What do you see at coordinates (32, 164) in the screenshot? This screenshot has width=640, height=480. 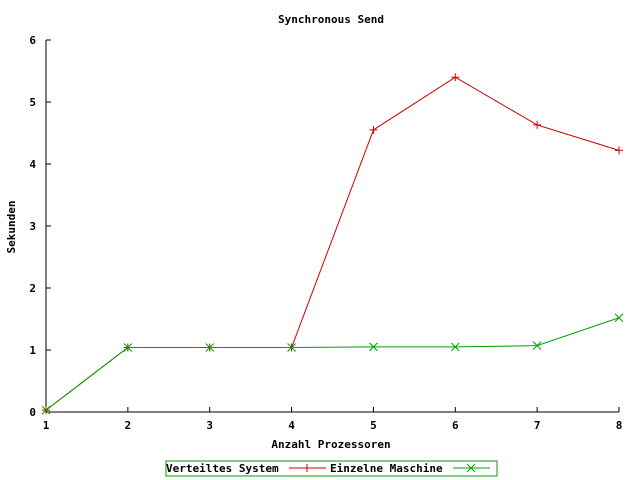 I see `y-tick-label: 4` at bounding box center [32, 164].